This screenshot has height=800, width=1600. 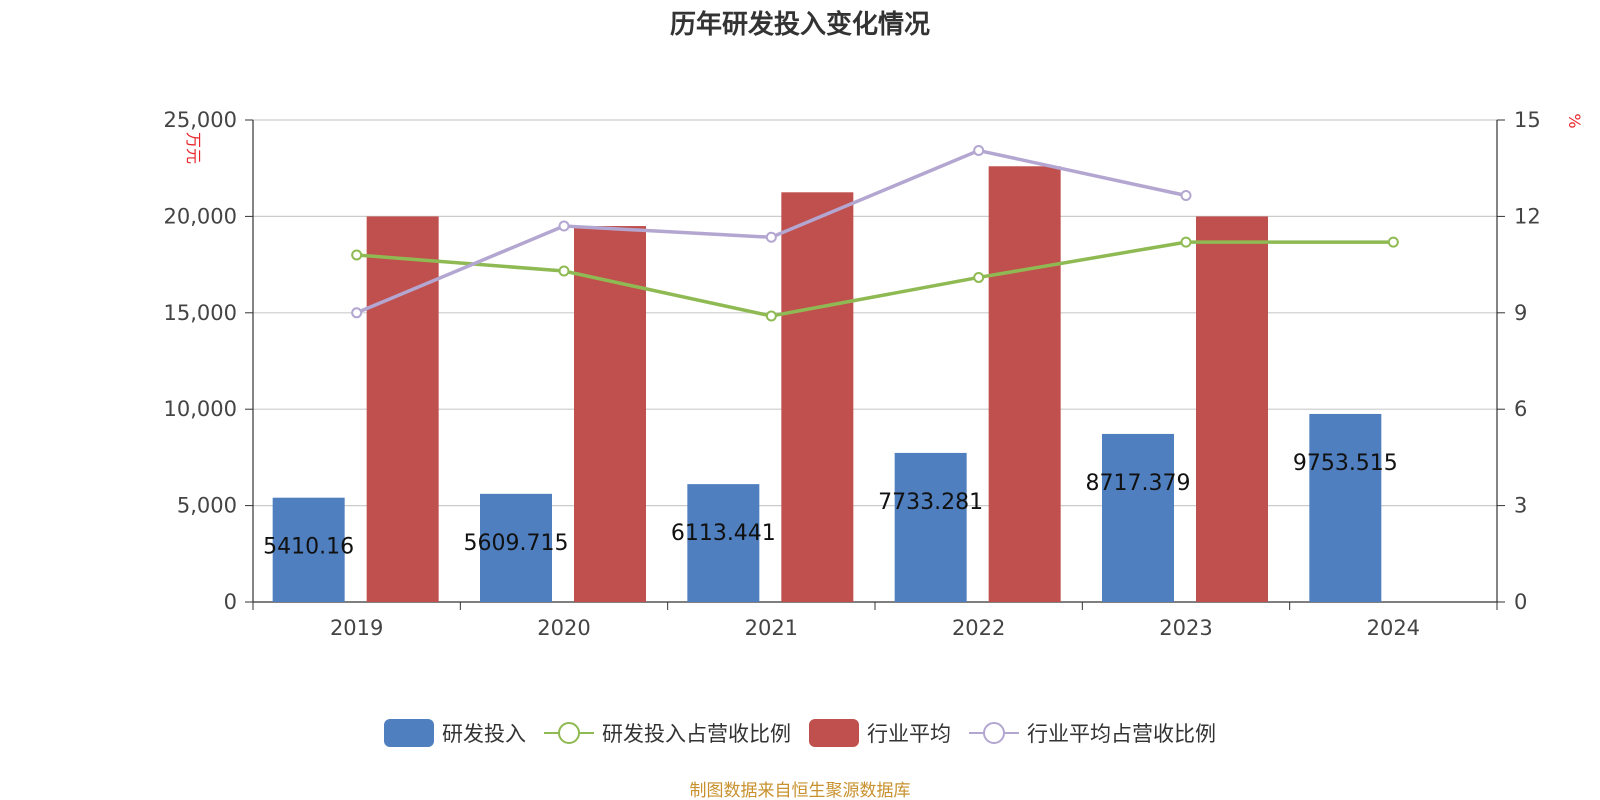 What do you see at coordinates (200, 409) in the screenshot?
I see `left-tick-label: 10,000` at bounding box center [200, 409].